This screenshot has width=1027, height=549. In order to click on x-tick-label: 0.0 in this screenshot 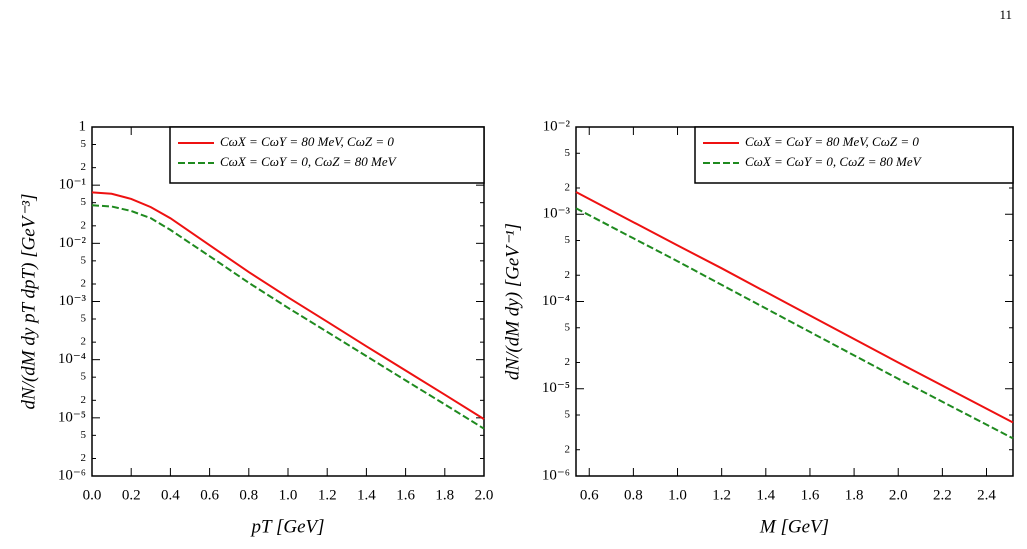, I will do `click(92, 495)`.